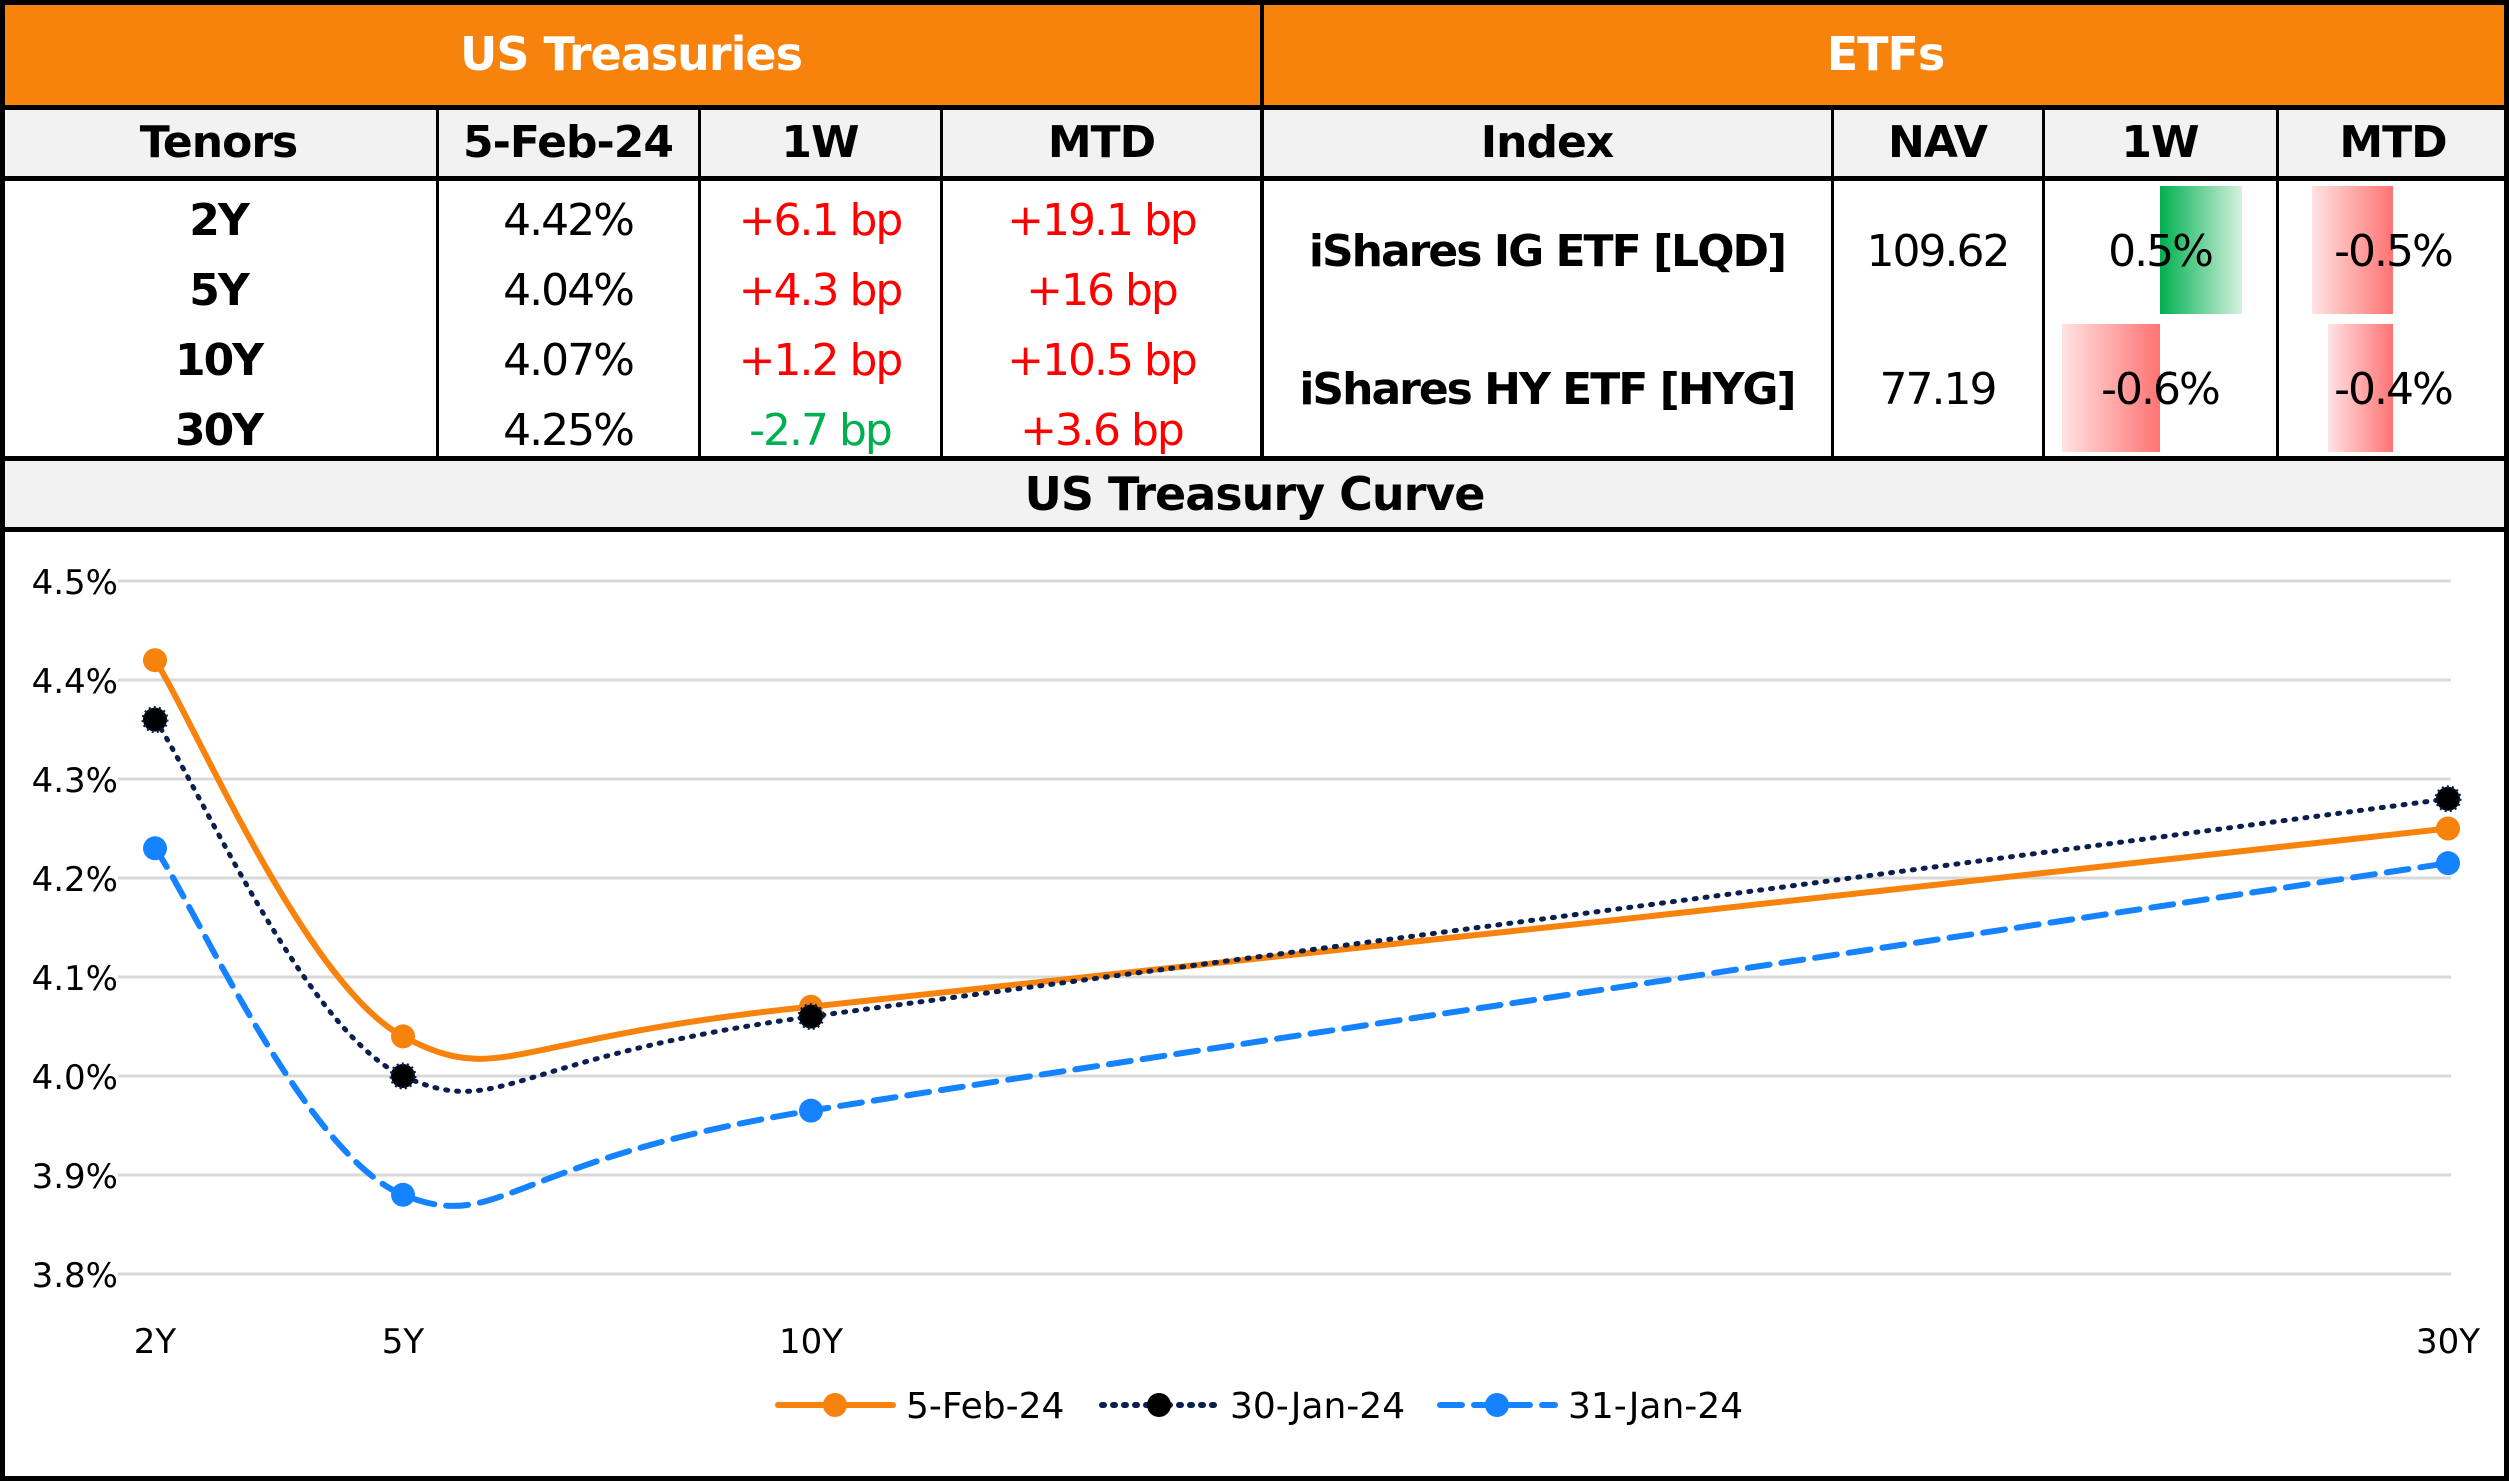 Image resolution: width=2509 pixels, height=1481 pixels. What do you see at coordinates (403, 1194) in the screenshot?
I see `data-point-31-Jan-24-5Y` at bounding box center [403, 1194].